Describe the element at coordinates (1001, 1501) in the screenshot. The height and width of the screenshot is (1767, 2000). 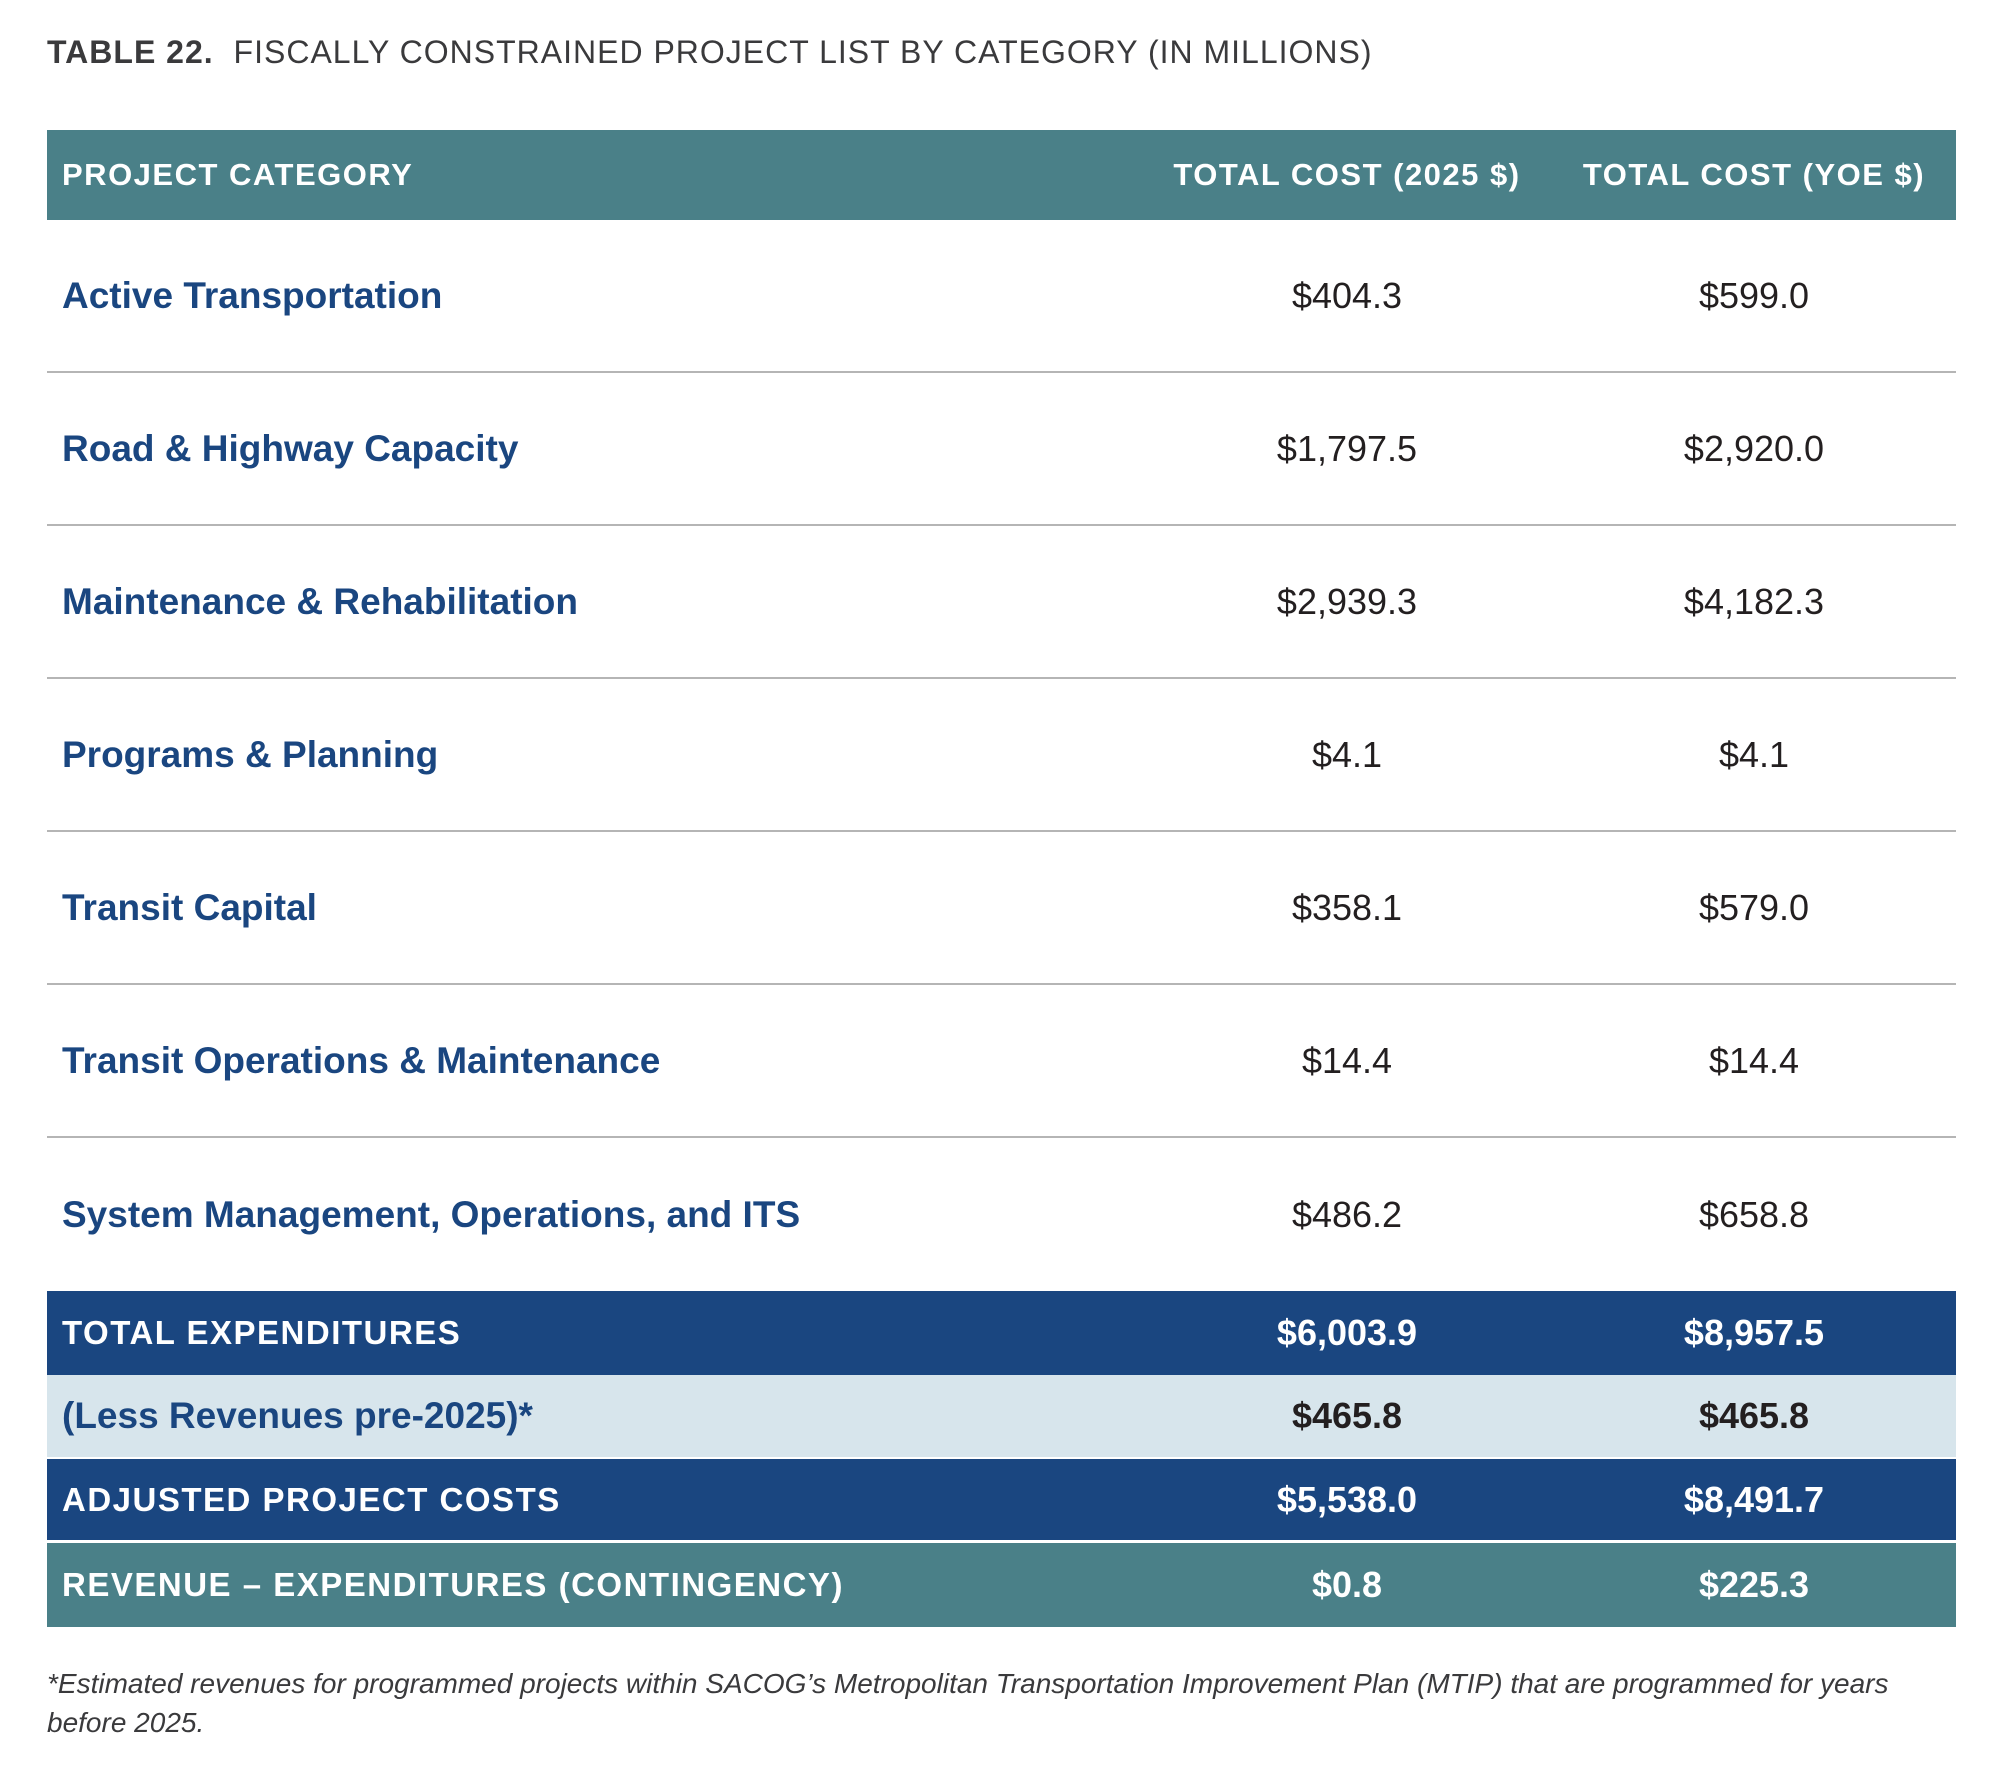
I see `adjusted-project-costs-row: ADJUSTED PROJECT COSTS $5,538.0 $8,491.7` at that location.